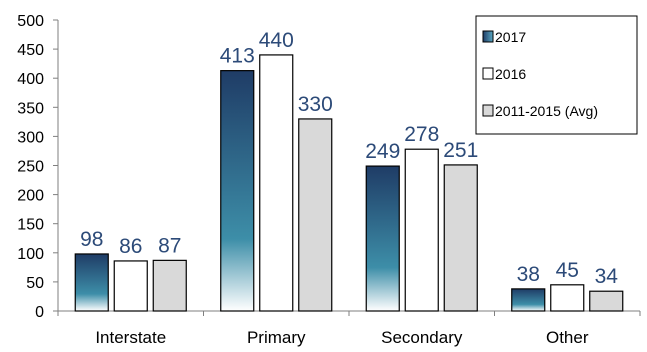  I want to click on data-label: 34, so click(607, 276).